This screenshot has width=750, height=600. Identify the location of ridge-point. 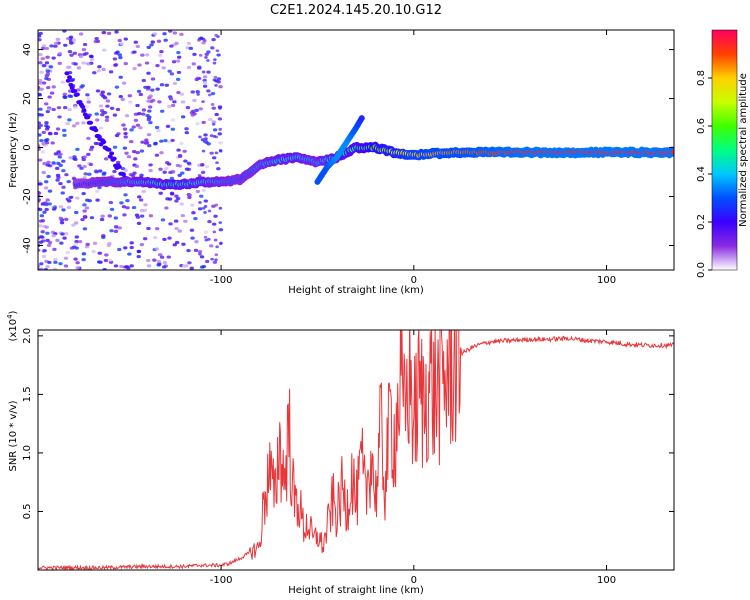
(672, 152).